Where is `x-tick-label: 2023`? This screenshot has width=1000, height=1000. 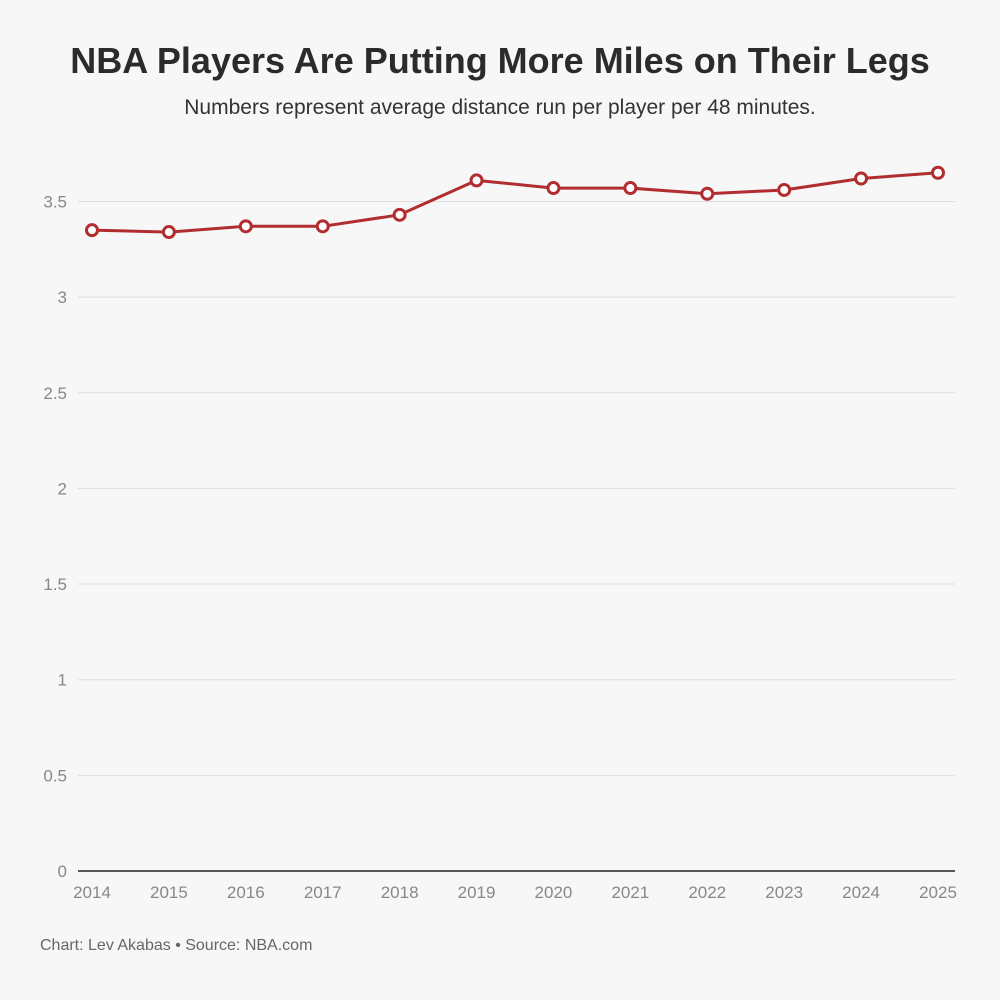
x-tick-label: 2023 is located at coordinates (784, 892).